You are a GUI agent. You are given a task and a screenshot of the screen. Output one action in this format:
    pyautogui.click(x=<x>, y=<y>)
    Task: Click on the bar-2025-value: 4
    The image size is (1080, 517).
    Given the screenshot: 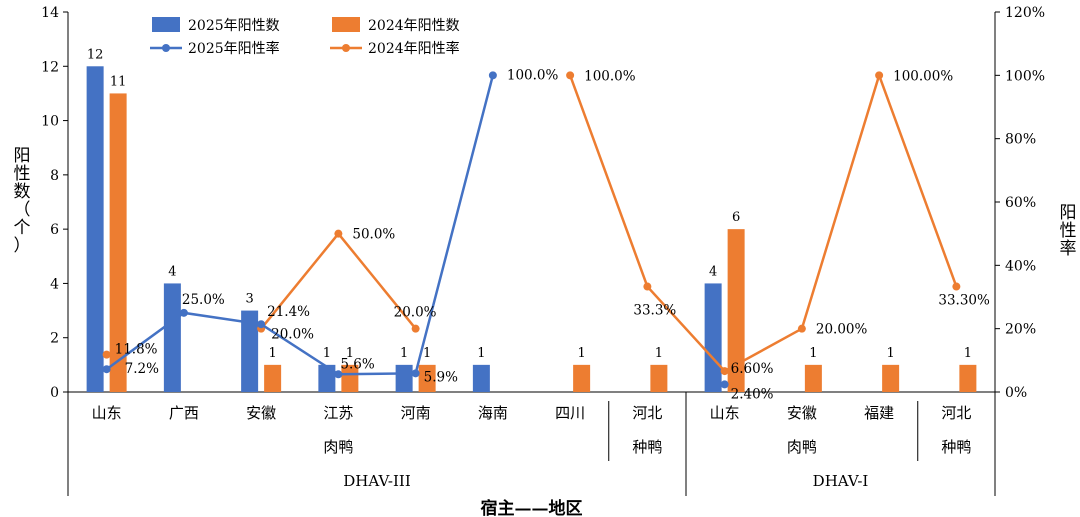 What is the action you would take?
    pyautogui.click(x=172, y=271)
    